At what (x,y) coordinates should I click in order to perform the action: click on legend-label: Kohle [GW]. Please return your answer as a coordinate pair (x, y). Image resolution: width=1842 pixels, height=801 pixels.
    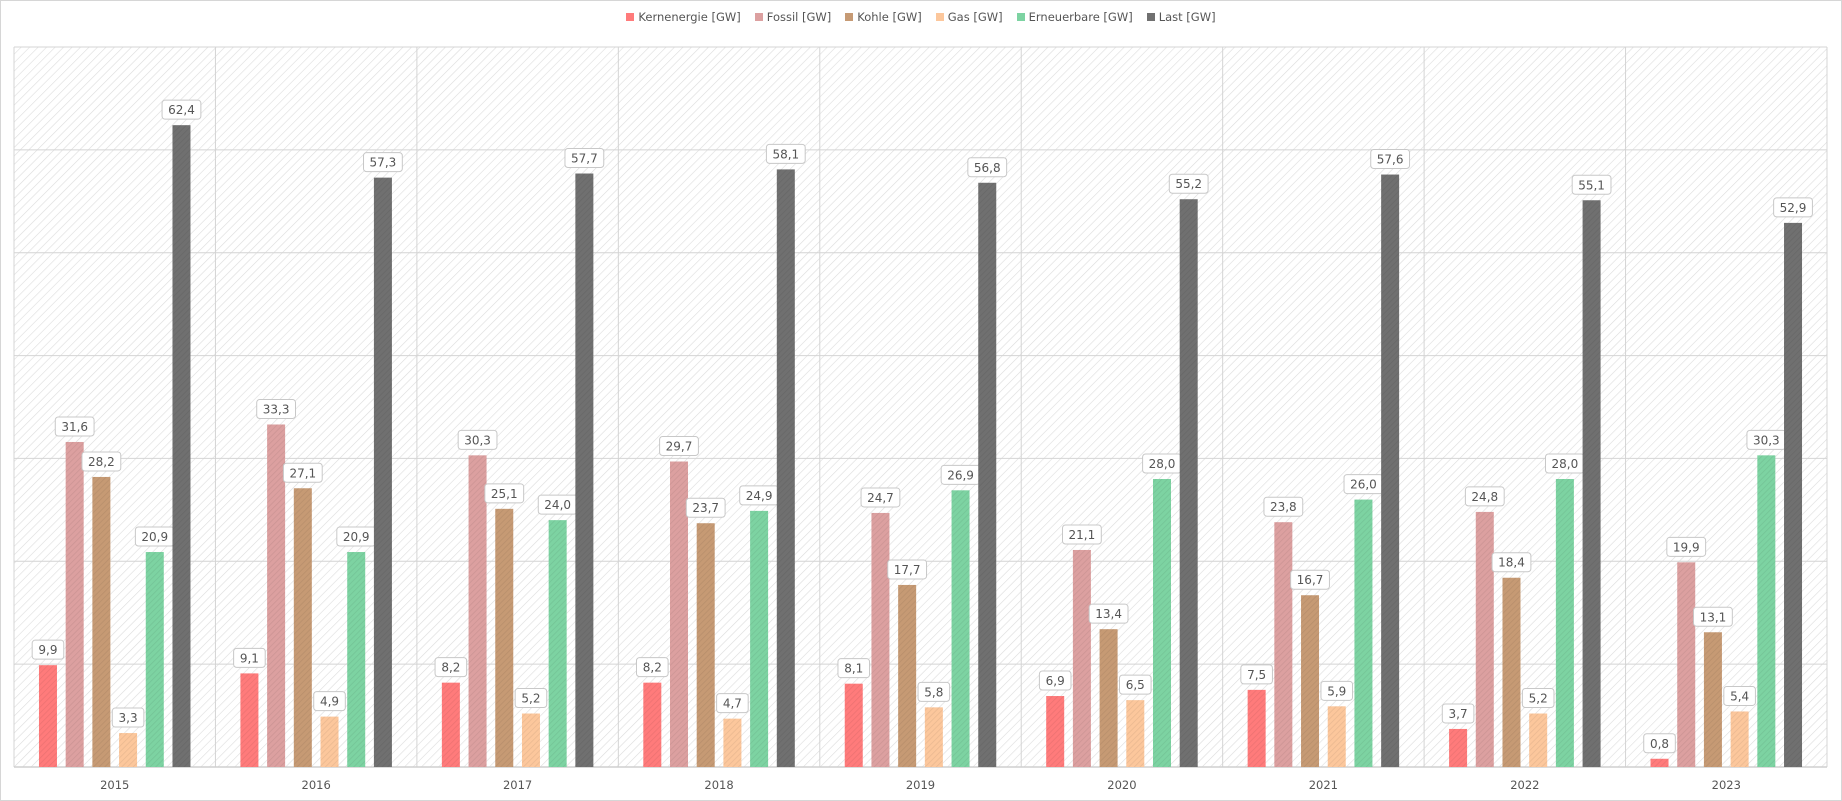
    Looking at the image, I should click on (889, 17).